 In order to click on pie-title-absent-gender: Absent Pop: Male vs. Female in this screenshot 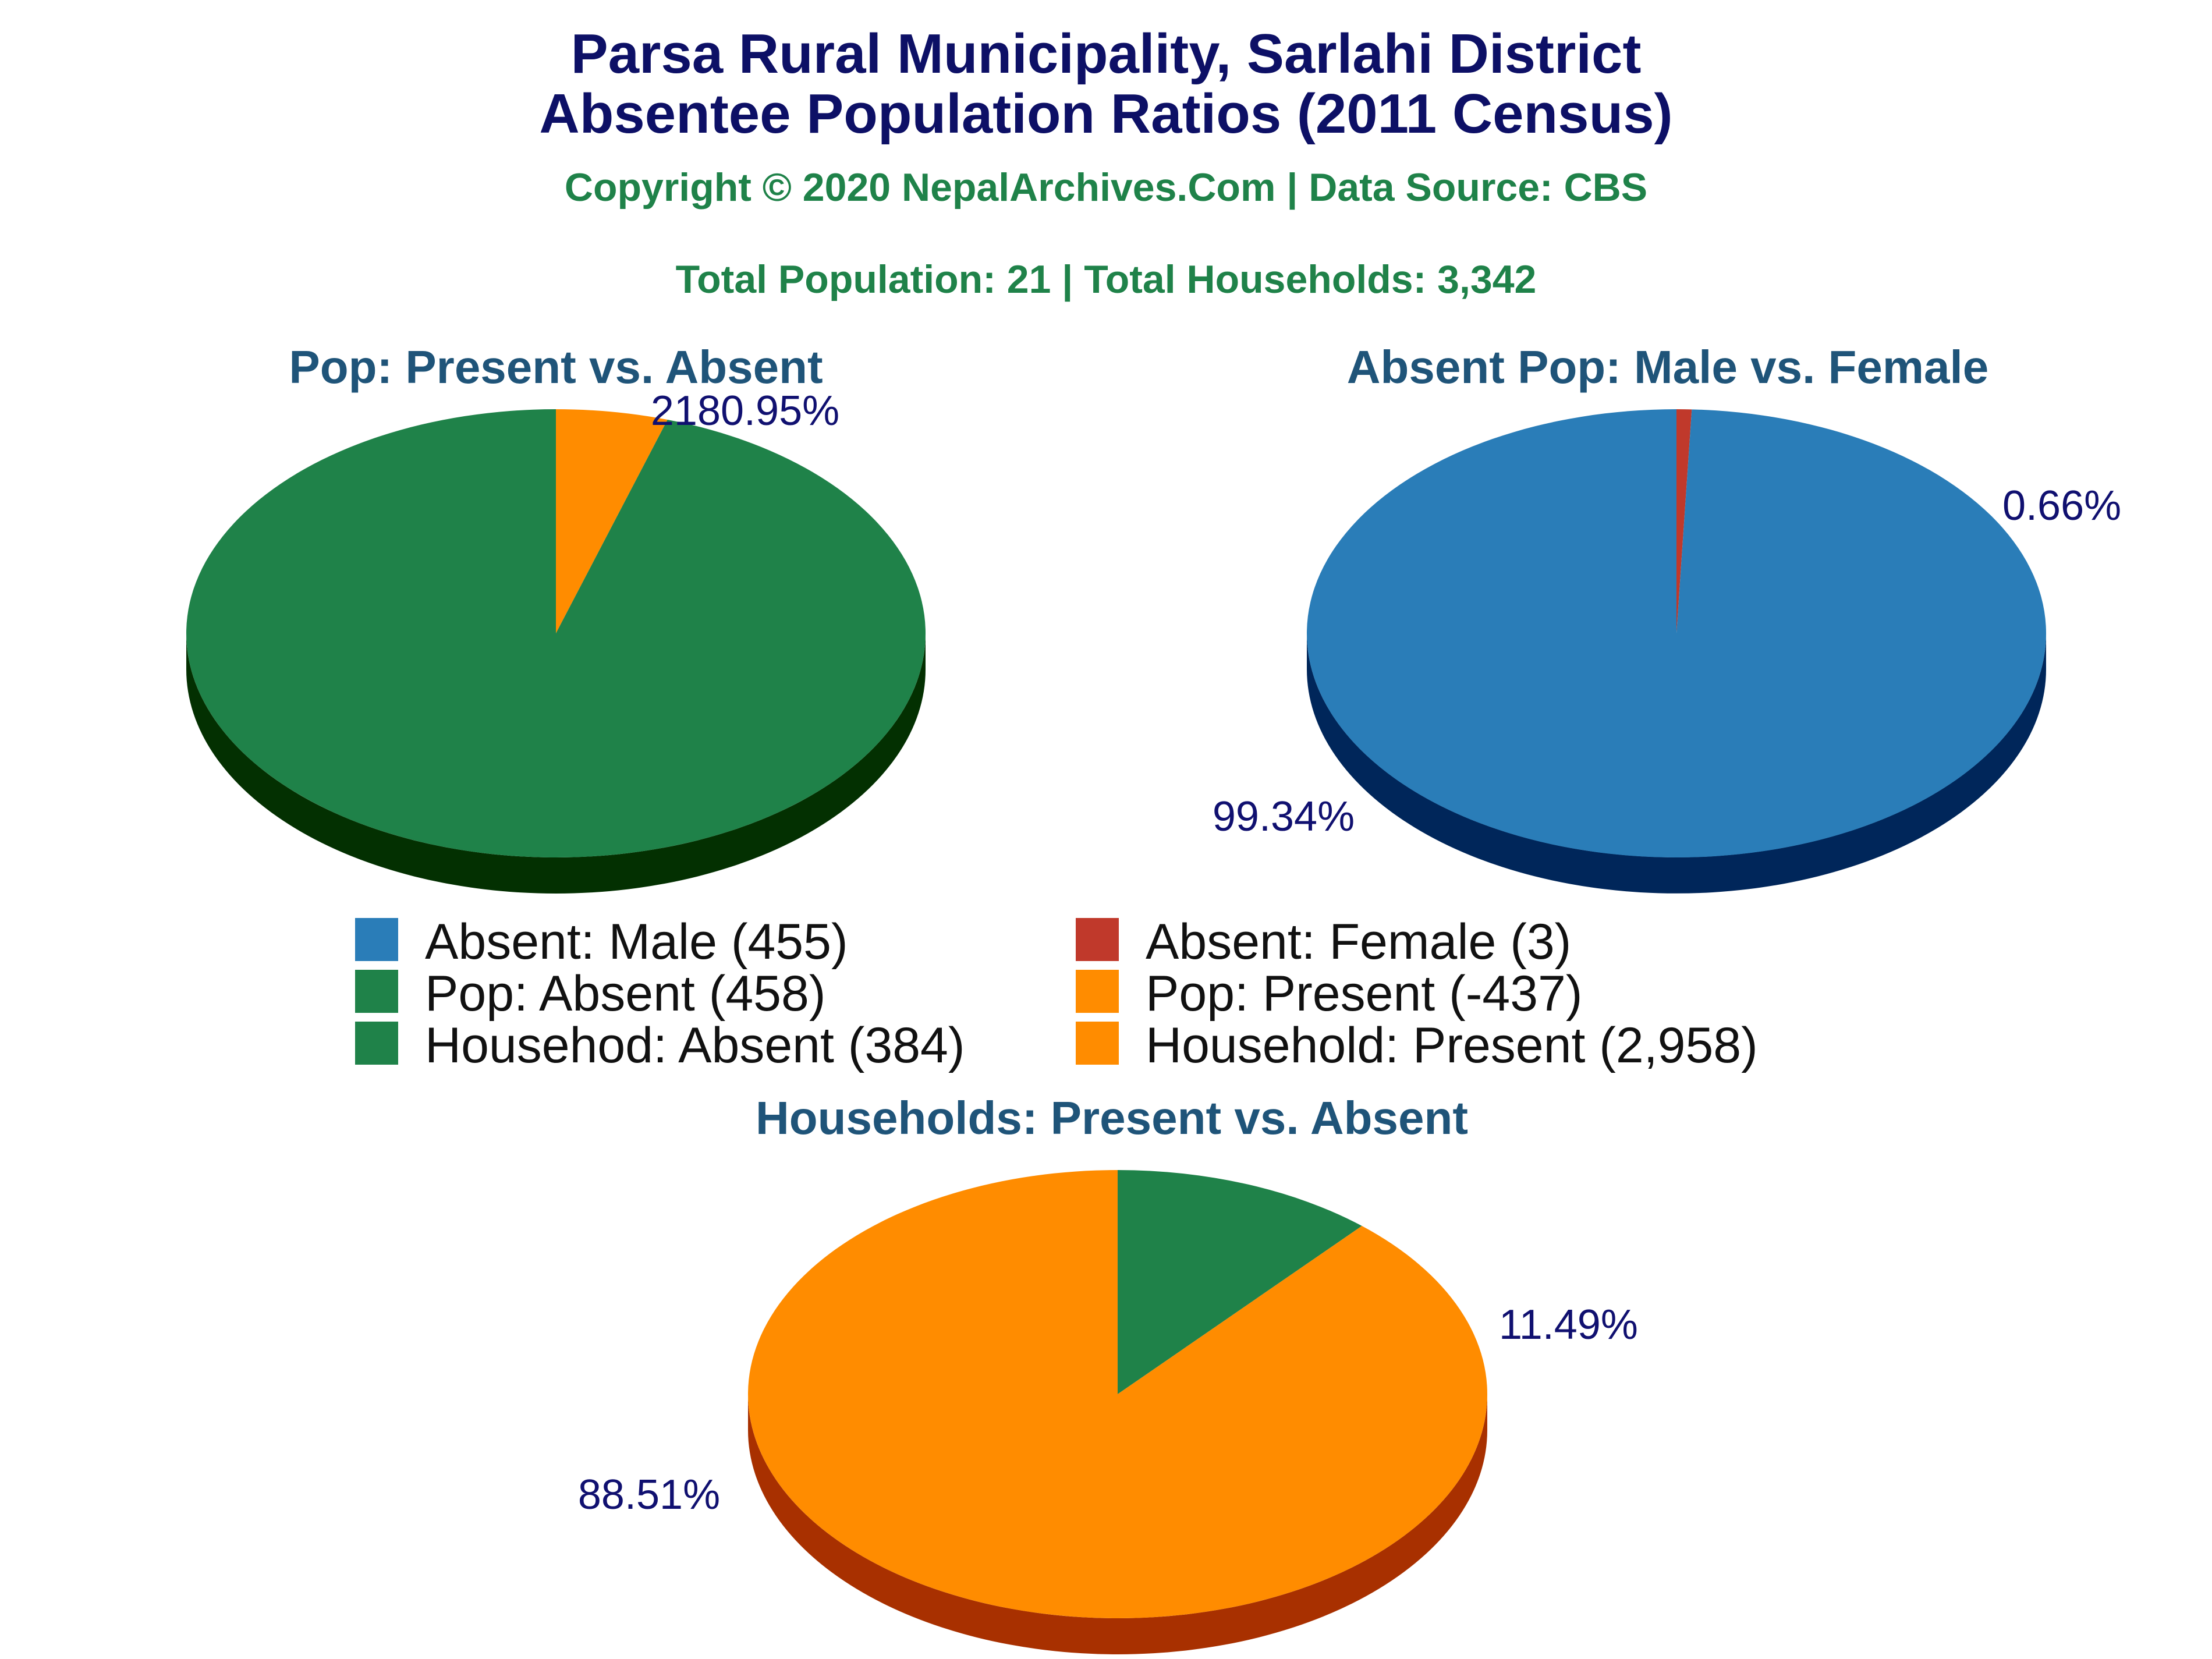, I will do `click(1668, 367)`.